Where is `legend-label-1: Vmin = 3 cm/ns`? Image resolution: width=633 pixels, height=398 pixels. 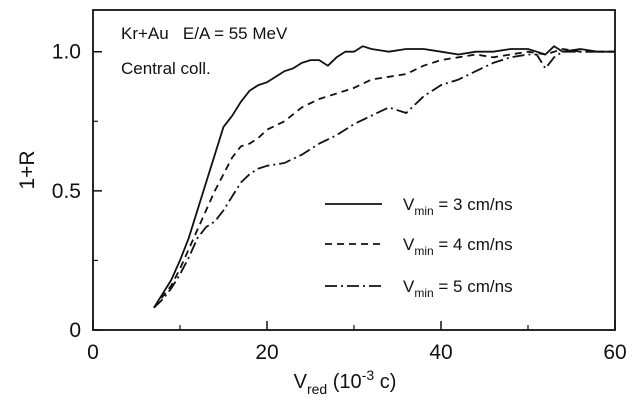
legend-label-1: Vmin = 3 cm/ns is located at coordinates (458, 206).